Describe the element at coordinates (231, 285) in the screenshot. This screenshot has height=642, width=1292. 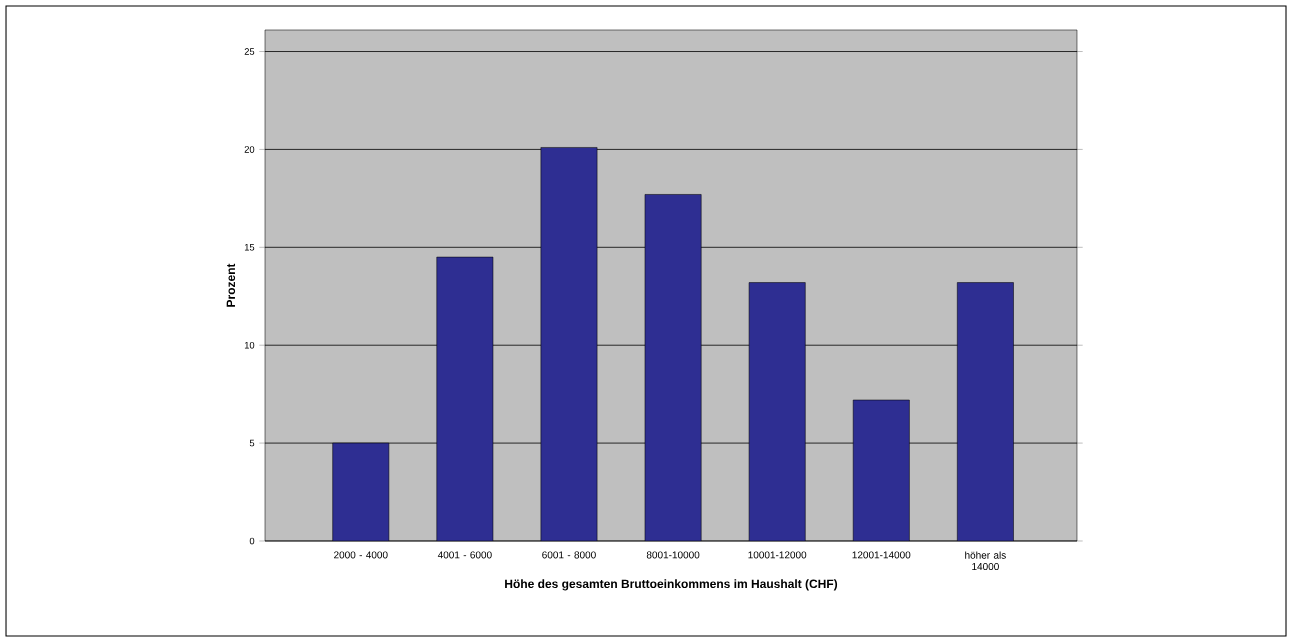
I see `y-axis-title: Prozent` at that location.